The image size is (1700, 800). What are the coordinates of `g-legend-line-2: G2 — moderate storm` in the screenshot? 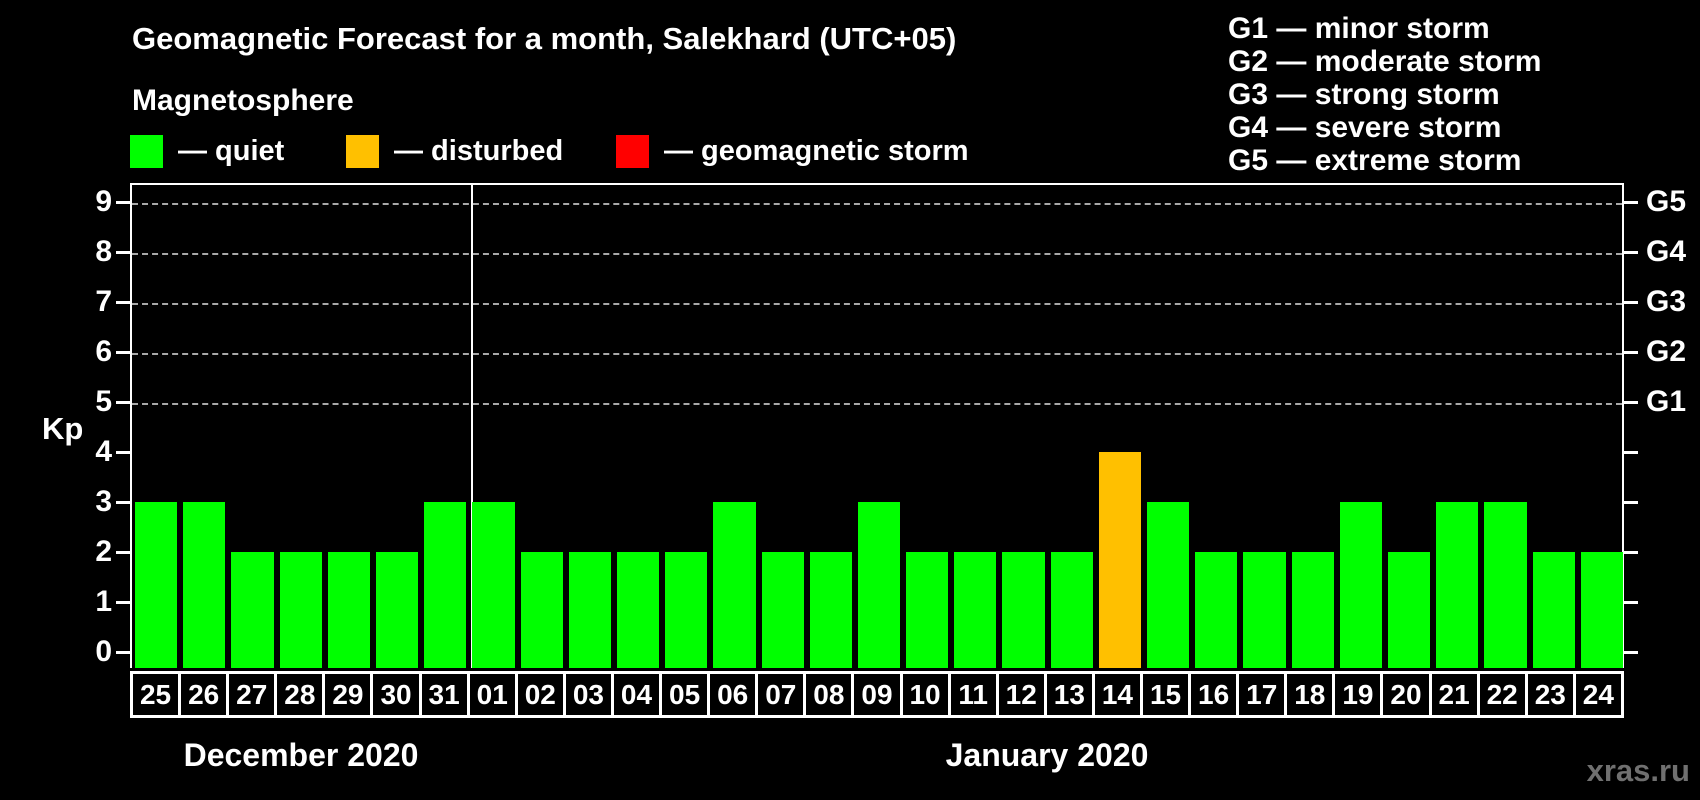 It's located at (1385, 61).